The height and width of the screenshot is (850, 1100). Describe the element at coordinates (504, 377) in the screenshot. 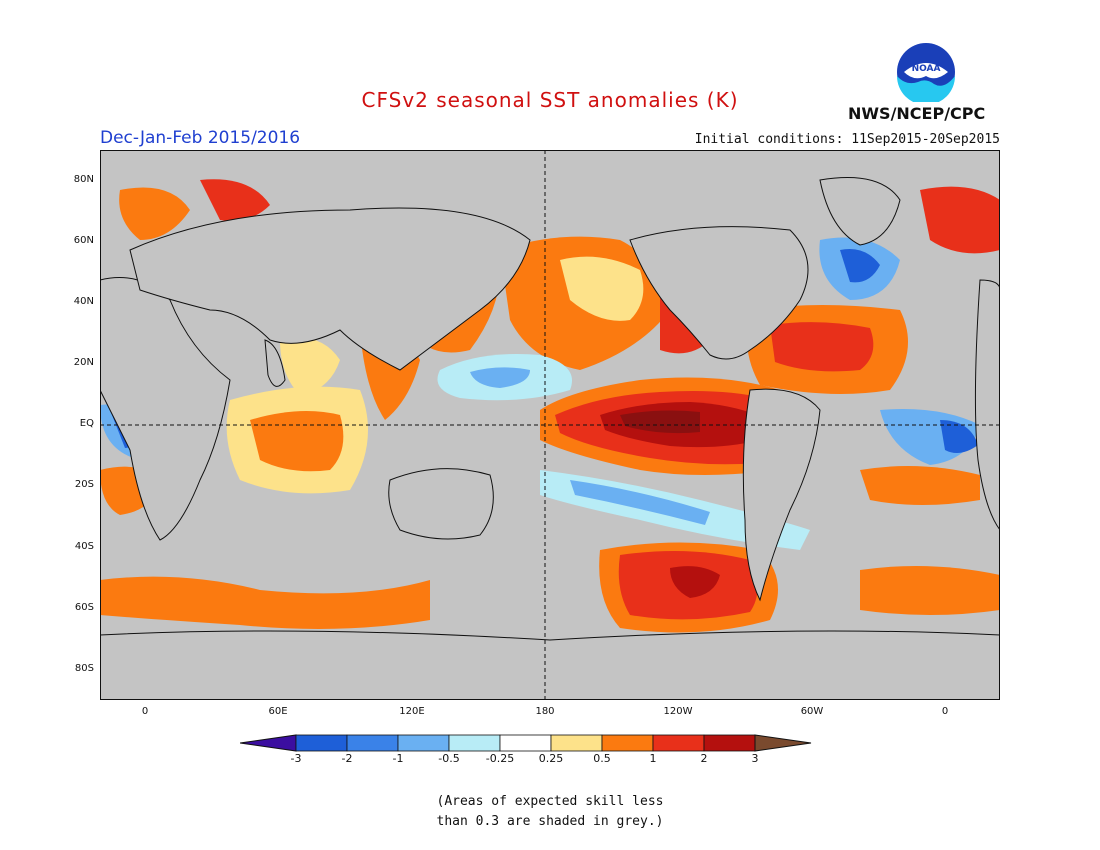

I see `west-pacific-cool-anomaly` at that location.